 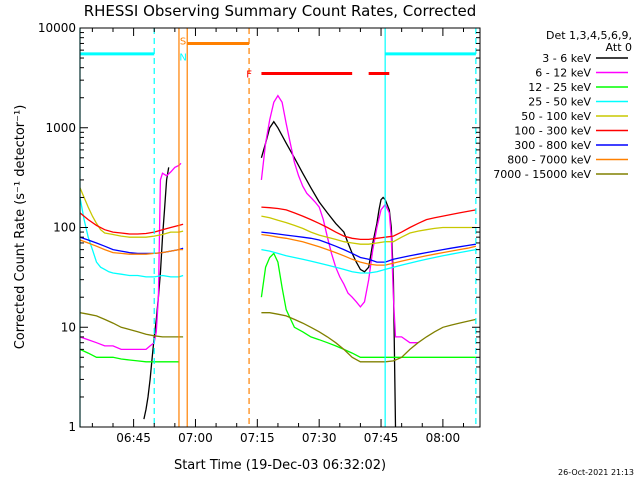 I want to click on x-tick-label: 08:00, so click(x=443, y=438).